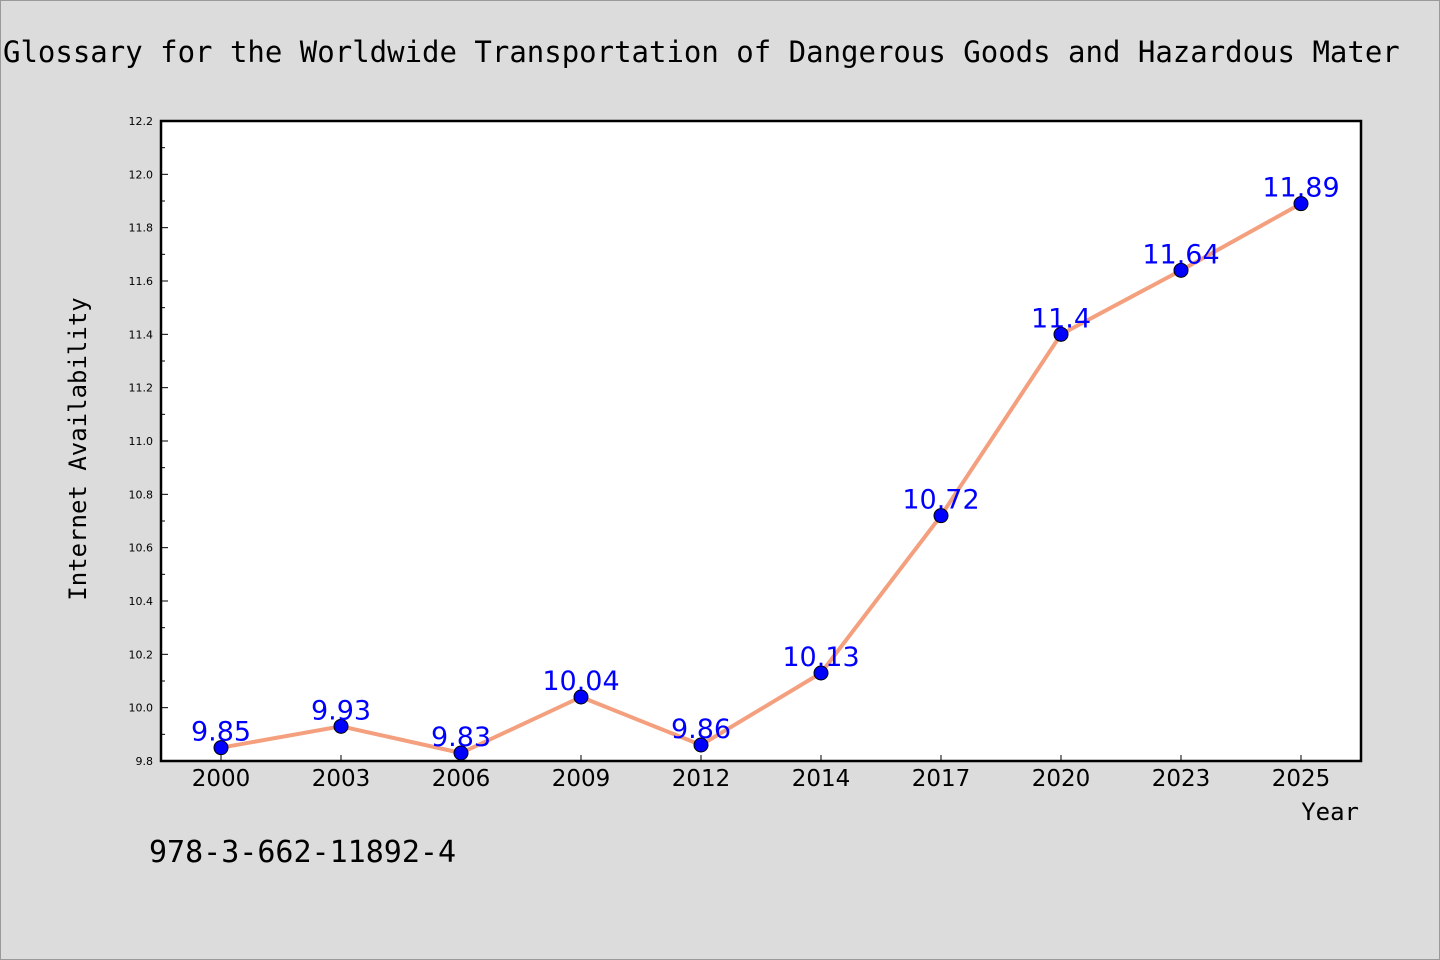  Describe the element at coordinates (141, 548) in the screenshot. I see `y-tick-label: 10.6` at that location.